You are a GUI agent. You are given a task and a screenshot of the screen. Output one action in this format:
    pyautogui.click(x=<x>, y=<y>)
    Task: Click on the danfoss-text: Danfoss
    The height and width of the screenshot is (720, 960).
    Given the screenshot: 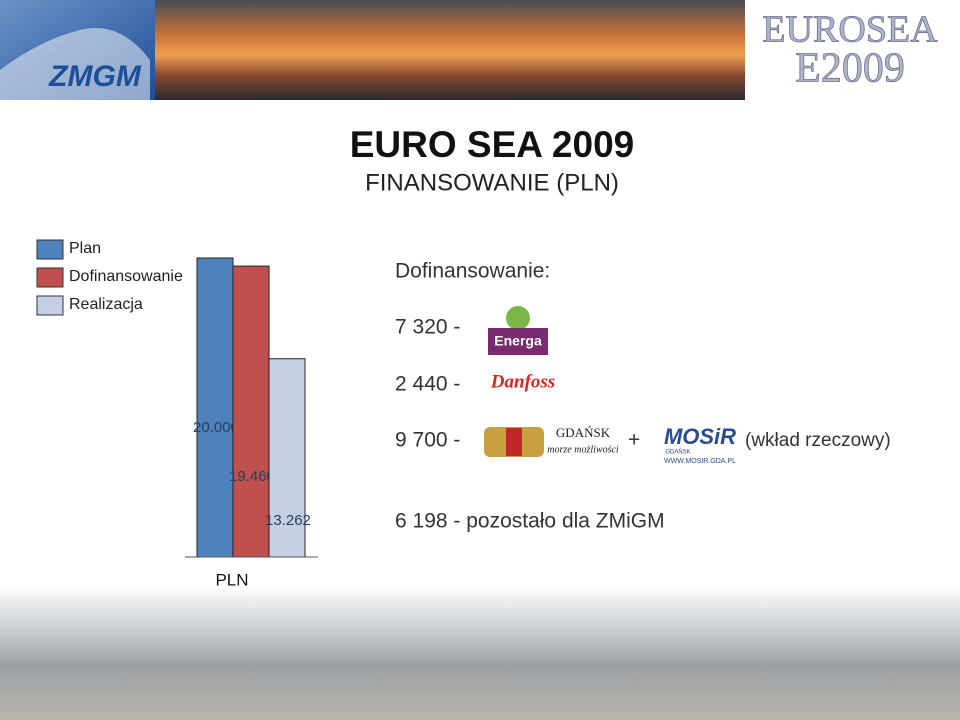 What is the action you would take?
    pyautogui.click(x=522, y=381)
    